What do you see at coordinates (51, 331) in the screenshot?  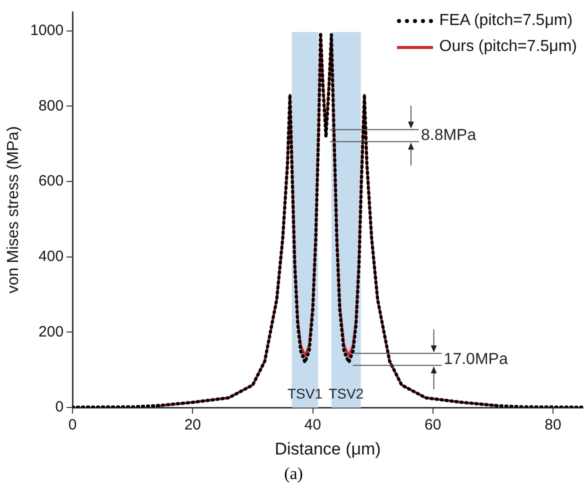 I see `y-tick-label: 200` at bounding box center [51, 331].